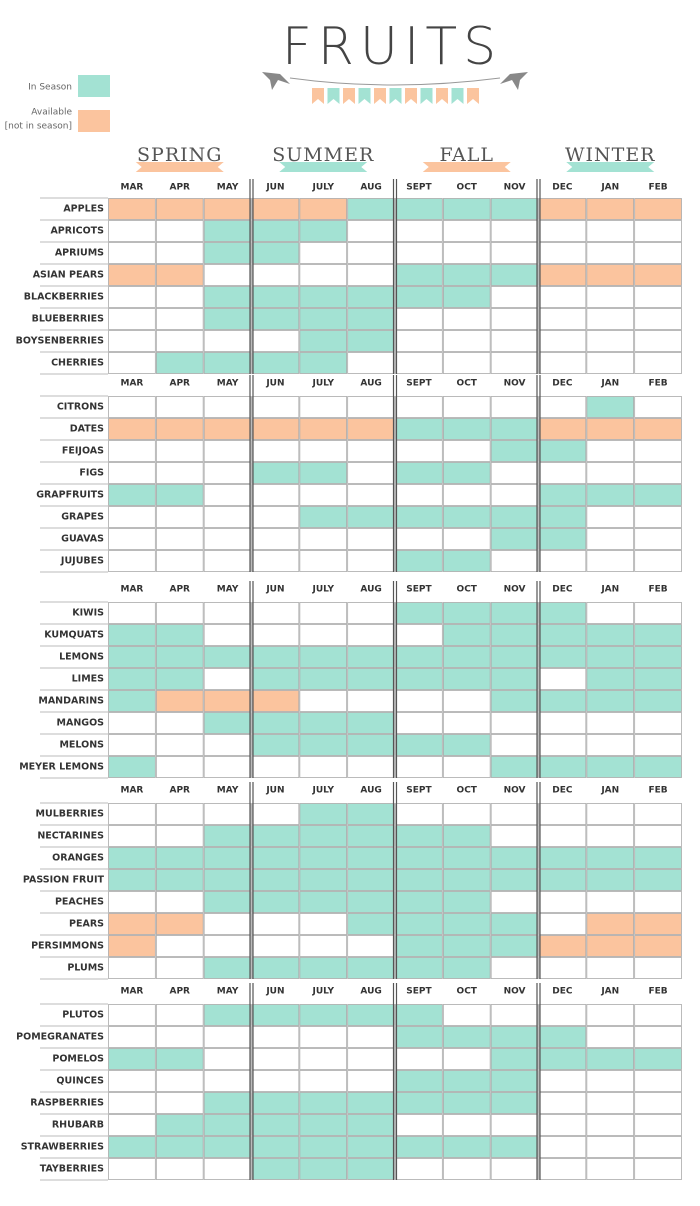 The width and height of the screenshot is (700, 1206). I want to click on fruit-name: PLUMS, so click(85, 968).